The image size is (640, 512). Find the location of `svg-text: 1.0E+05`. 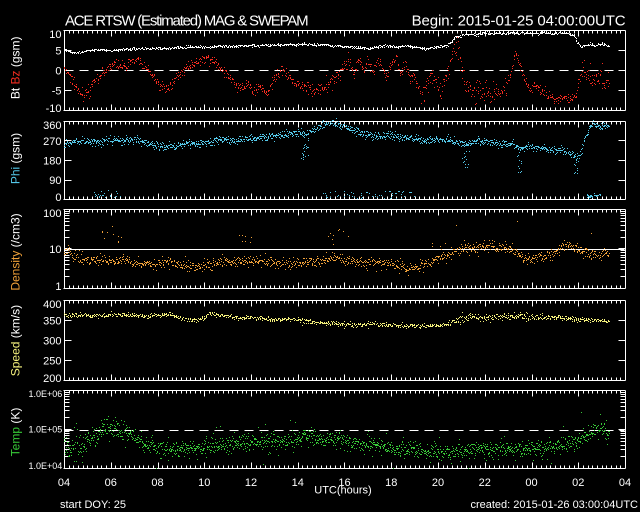

svg-text: 1.0E+05 is located at coordinates (46, 430).